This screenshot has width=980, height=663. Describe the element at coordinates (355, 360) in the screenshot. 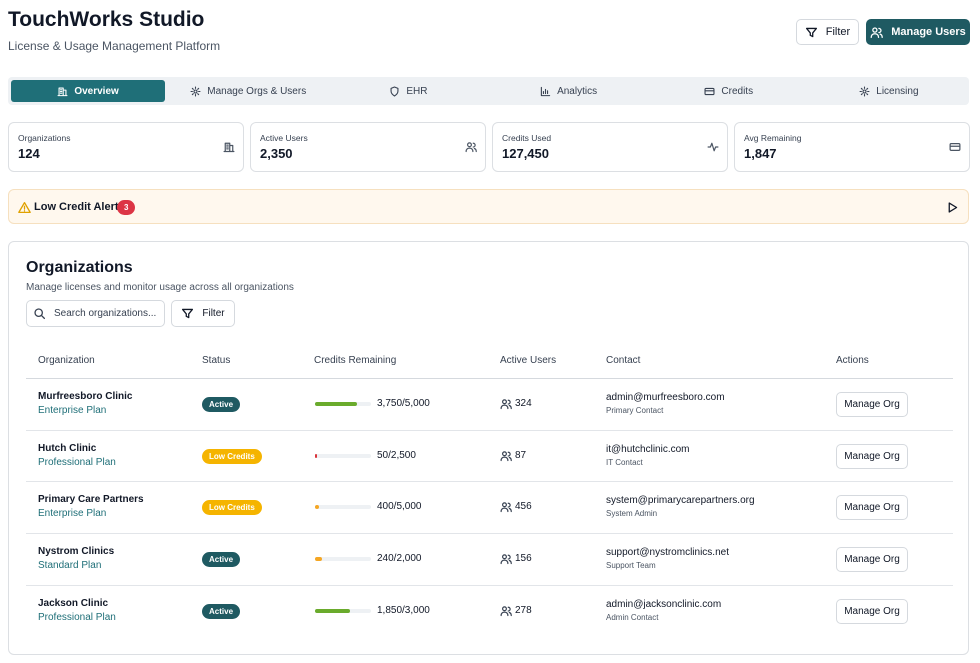

I see `column-header: Credits Remaining` at that location.